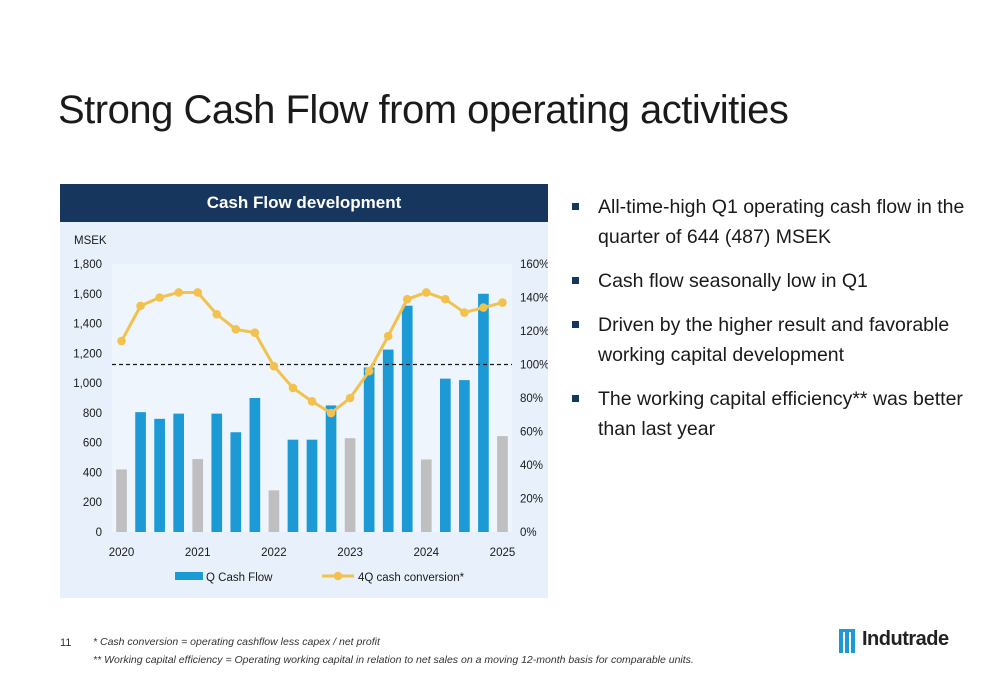  What do you see at coordinates (92, 414) in the screenshot?
I see `y-tick-label: 800` at bounding box center [92, 414].